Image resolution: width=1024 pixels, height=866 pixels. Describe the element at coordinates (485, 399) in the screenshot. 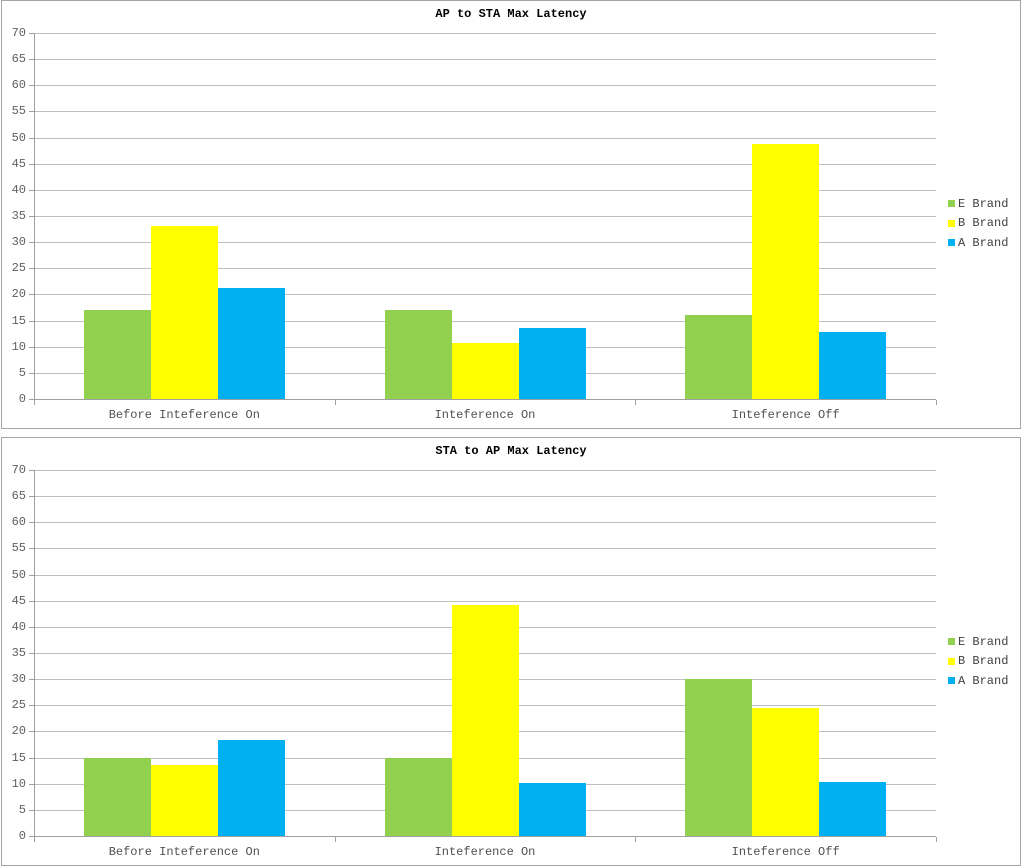

I see `x-axis` at that location.